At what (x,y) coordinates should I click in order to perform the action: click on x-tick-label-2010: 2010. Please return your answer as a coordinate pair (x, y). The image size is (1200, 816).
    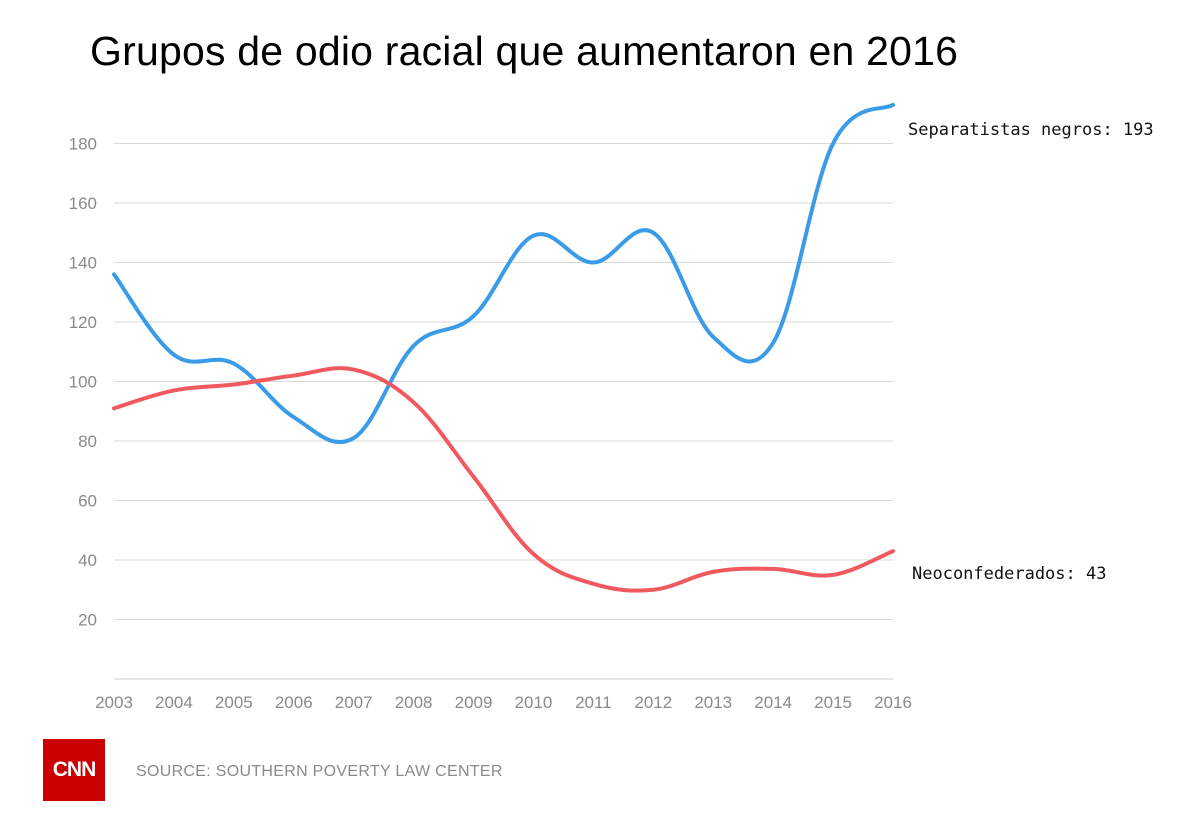
    Looking at the image, I should click on (534, 702).